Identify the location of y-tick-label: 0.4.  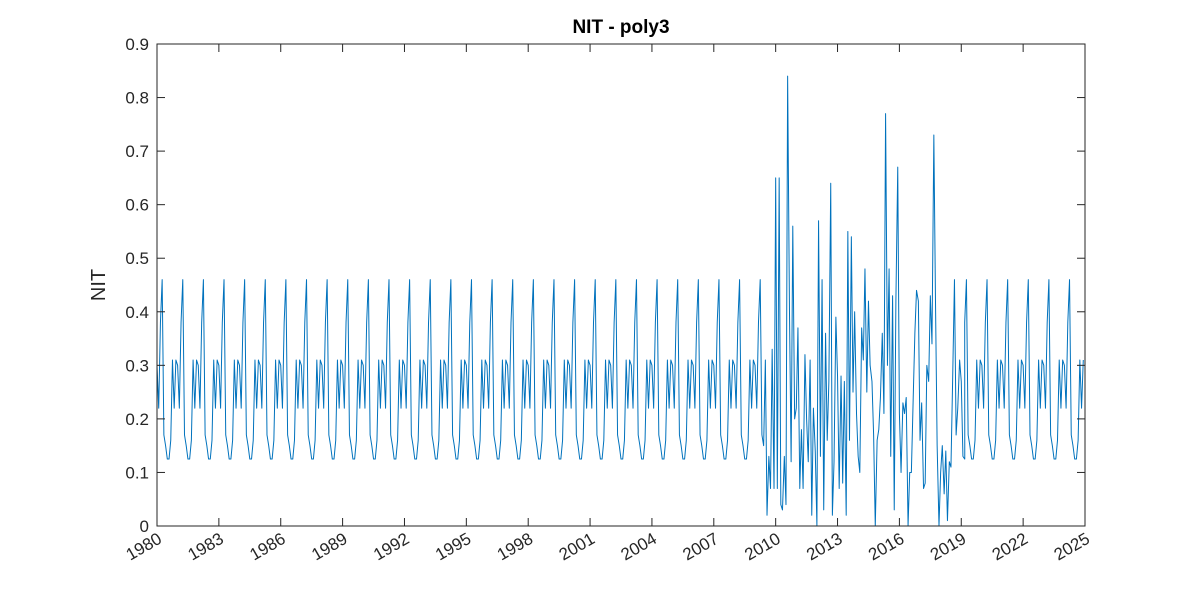
(137, 312).